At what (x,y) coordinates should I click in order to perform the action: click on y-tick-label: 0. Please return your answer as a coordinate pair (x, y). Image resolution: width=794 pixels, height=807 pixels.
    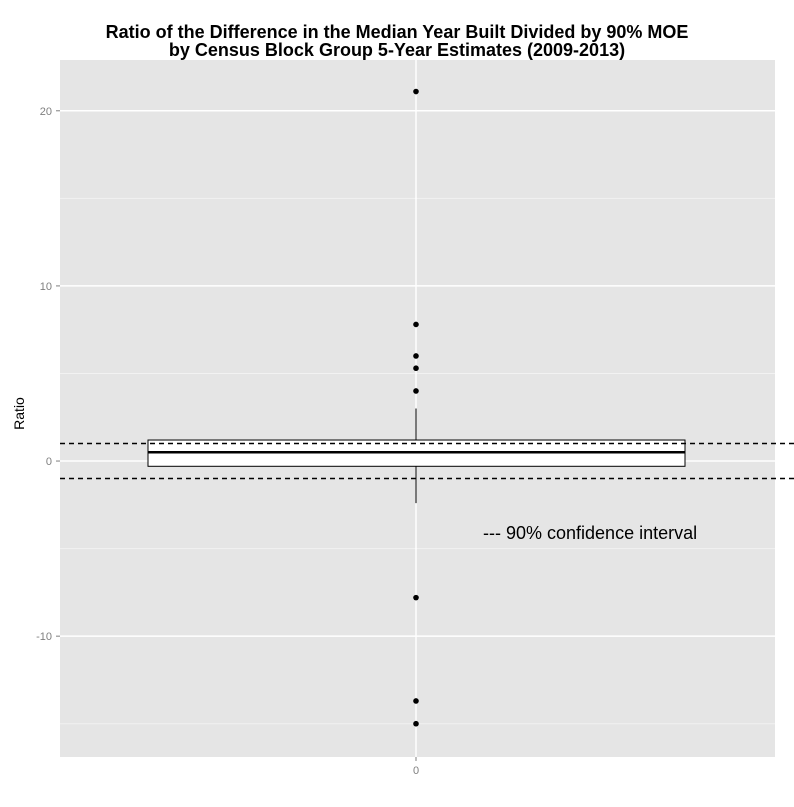
    Looking at the image, I should click on (49, 462).